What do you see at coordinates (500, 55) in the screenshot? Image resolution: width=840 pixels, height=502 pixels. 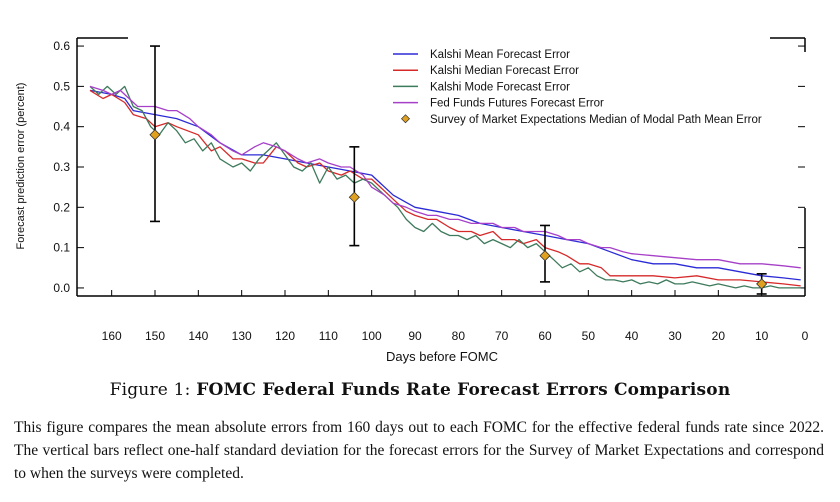 I see `legend-label-1: Kalshi Mean Forecast Error` at bounding box center [500, 55].